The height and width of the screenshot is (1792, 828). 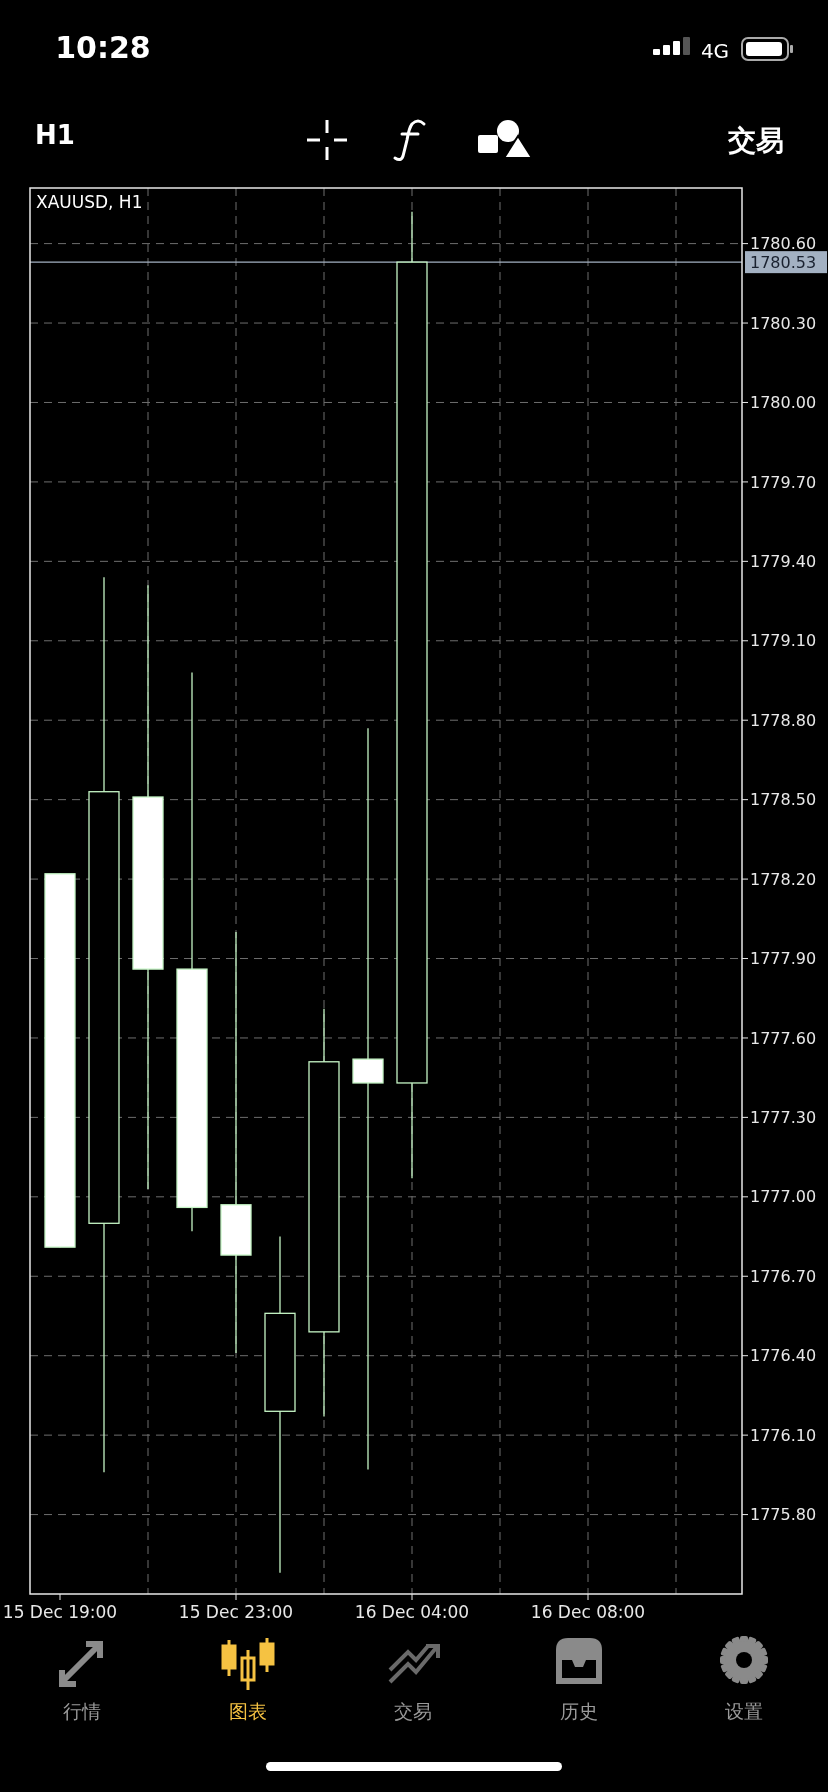 What do you see at coordinates (588, 1612) in the screenshot?
I see `x-tick-label: 16 Dec 08:00` at bounding box center [588, 1612].